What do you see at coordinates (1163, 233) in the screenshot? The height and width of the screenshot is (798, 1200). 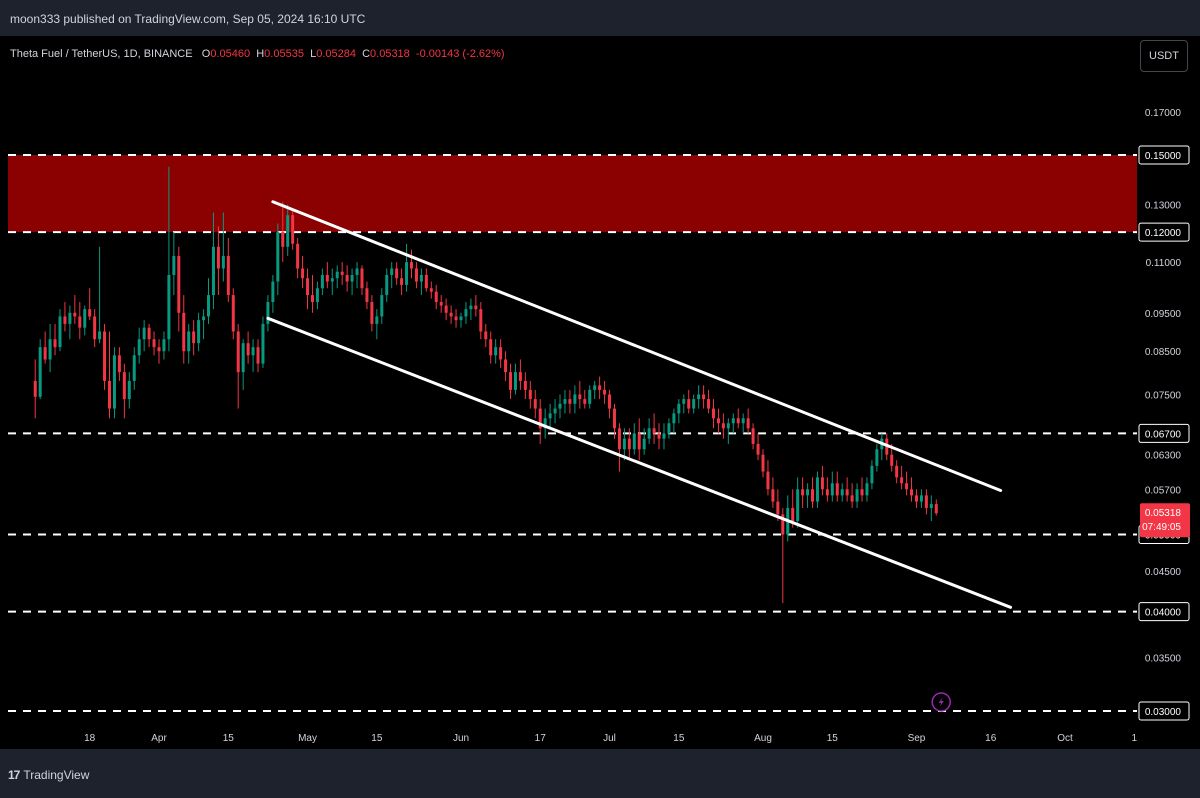 I see `level-price-label: 0.12000` at bounding box center [1163, 233].